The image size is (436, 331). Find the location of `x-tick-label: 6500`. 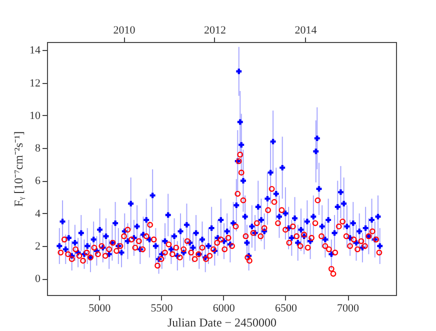

x-tick-label: 6500 is located at coordinates (286, 308).